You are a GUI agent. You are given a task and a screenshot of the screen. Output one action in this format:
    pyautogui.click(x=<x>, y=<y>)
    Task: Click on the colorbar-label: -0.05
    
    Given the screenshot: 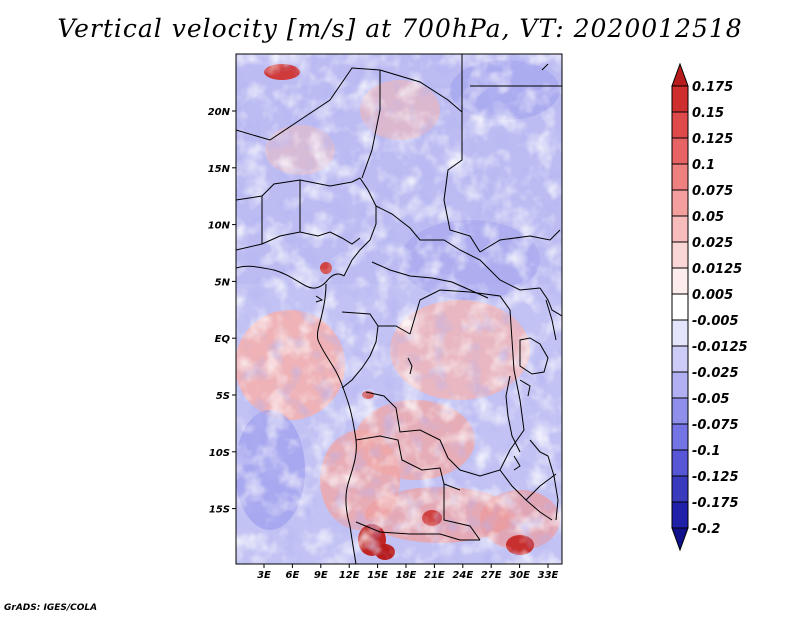 What is the action you would take?
    pyautogui.click(x=710, y=399)
    